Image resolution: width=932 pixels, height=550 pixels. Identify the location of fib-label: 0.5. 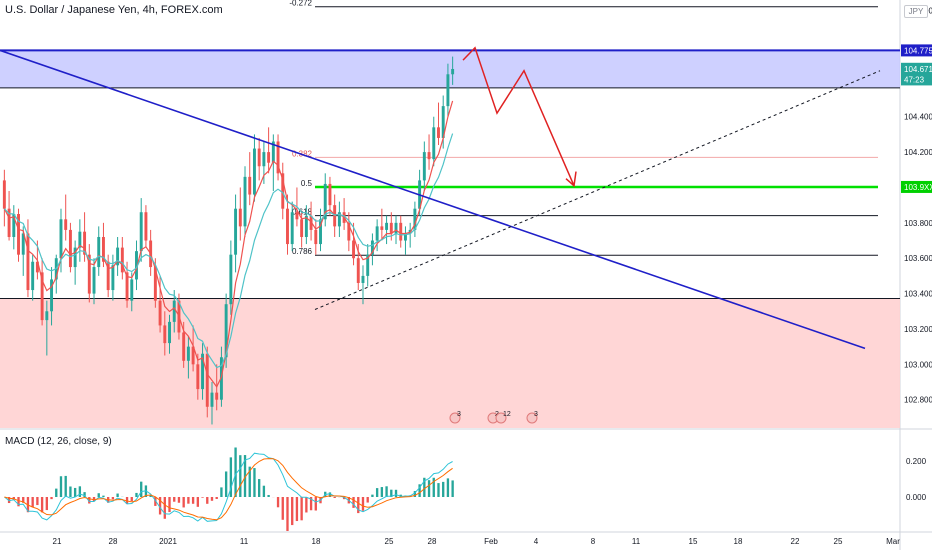
(307, 183).